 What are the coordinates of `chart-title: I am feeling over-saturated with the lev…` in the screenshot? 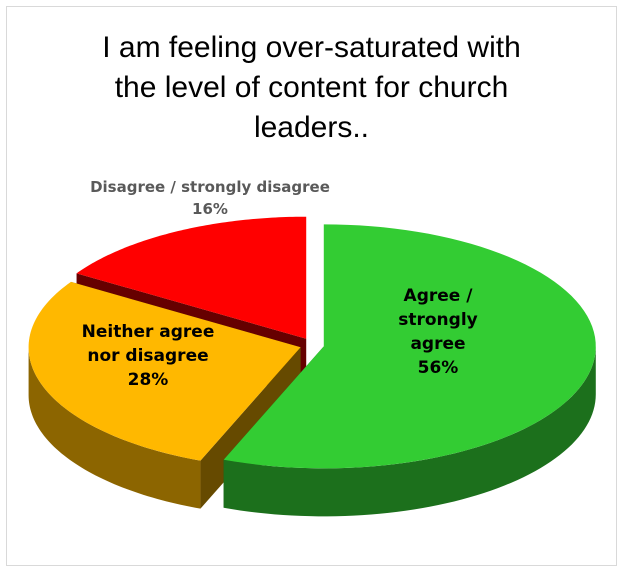 It's located at (311, 87).